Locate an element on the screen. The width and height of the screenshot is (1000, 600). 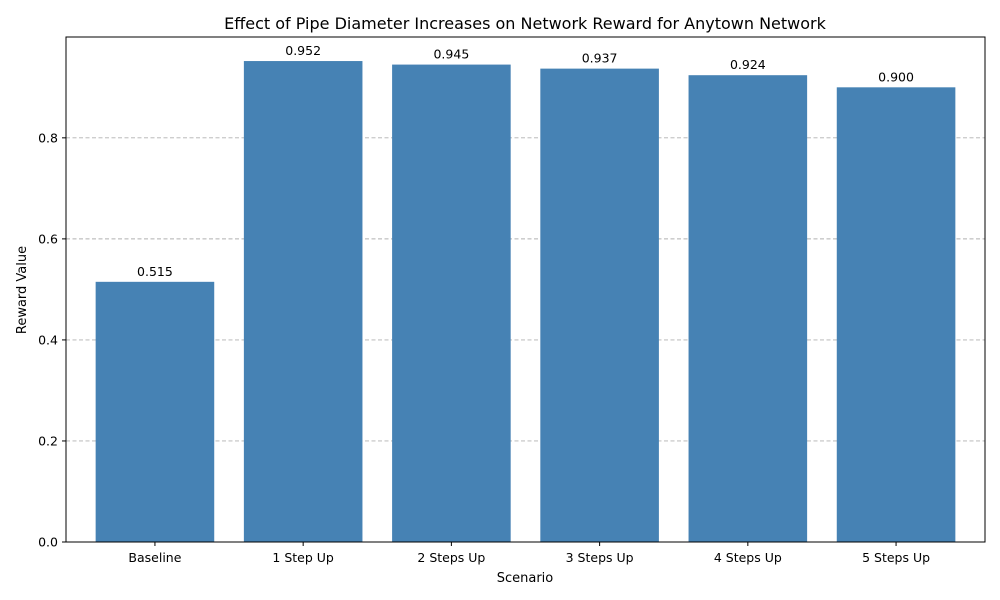
x-tick-label: 5 Steps Up is located at coordinates (896, 557).